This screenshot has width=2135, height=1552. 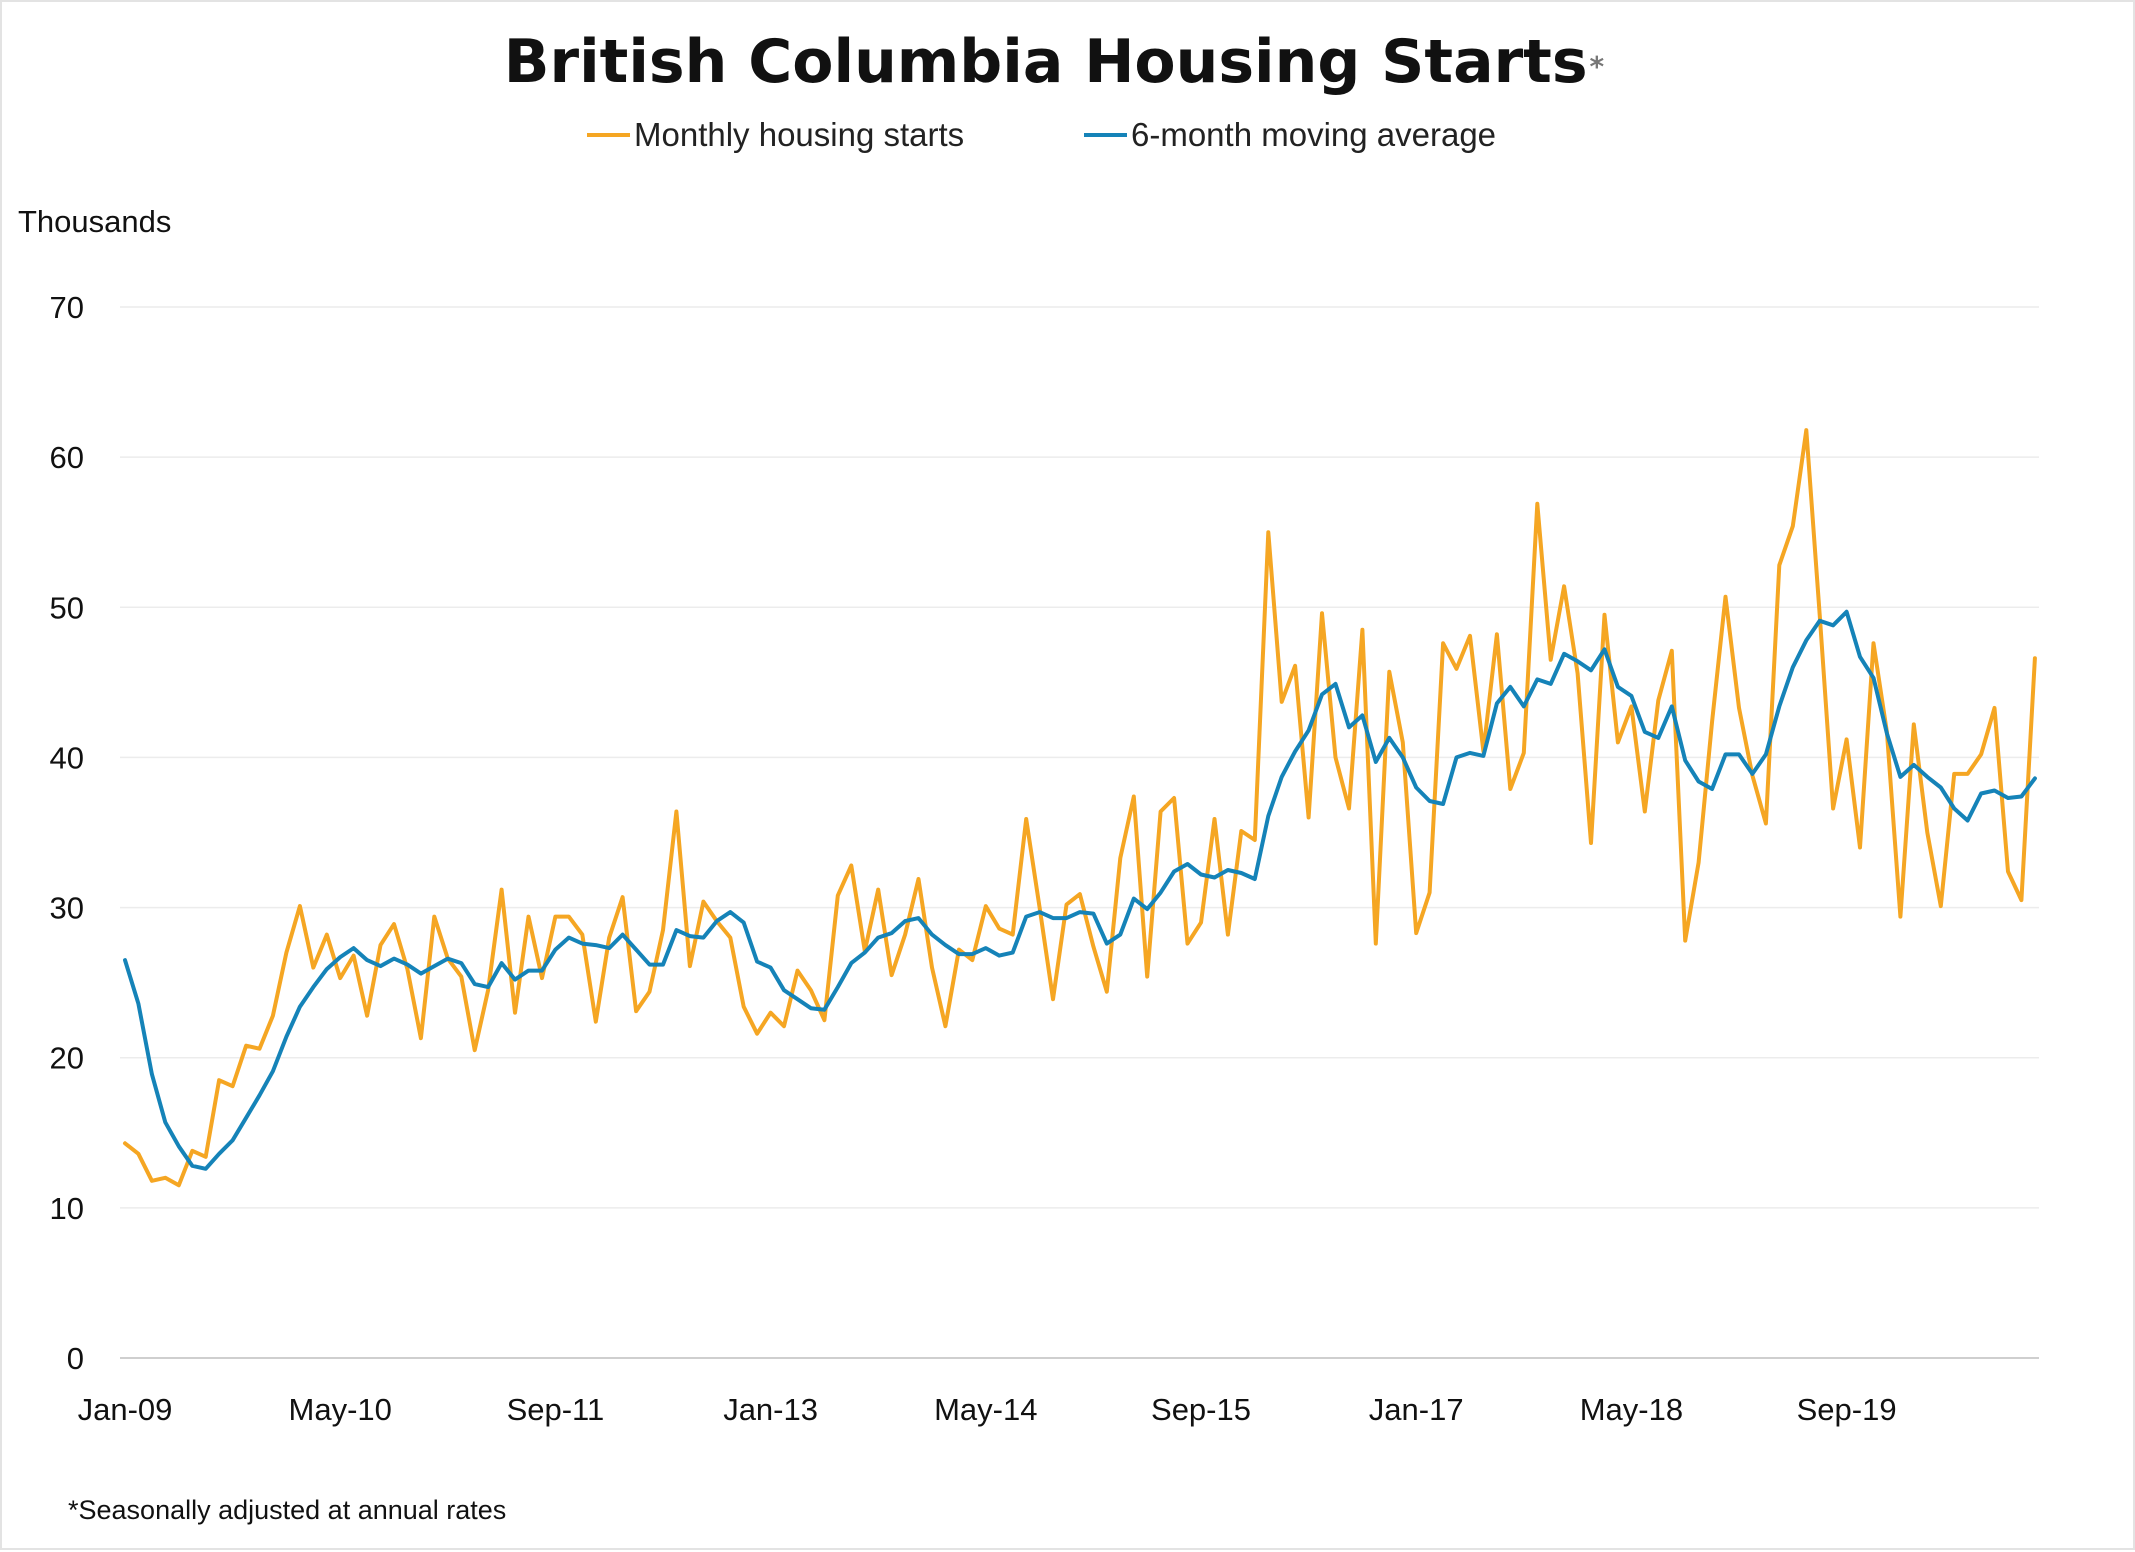 What do you see at coordinates (799, 134) in the screenshot?
I see `legend-label-monthly-housing-starts: Monthly housing starts` at bounding box center [799, 134].